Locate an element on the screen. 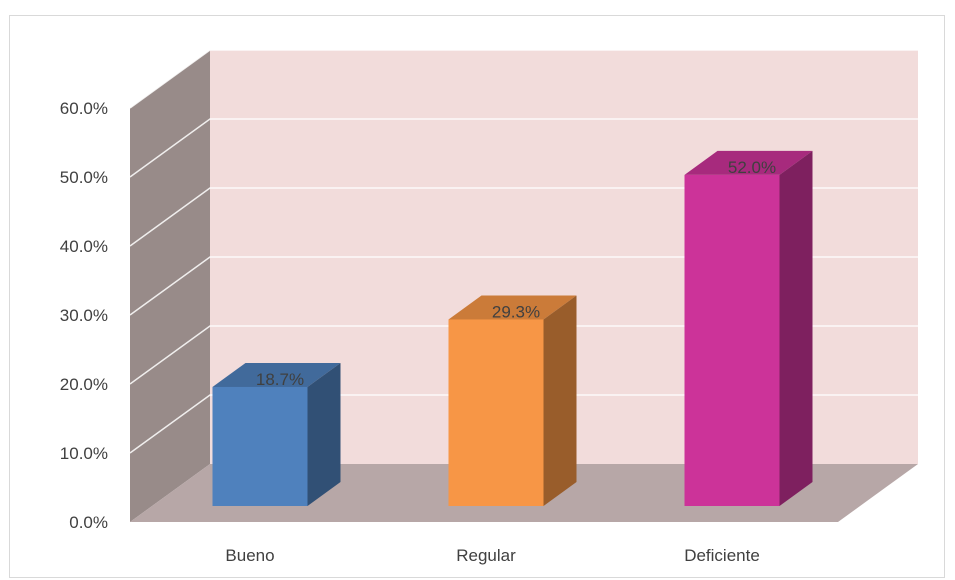 The height and width of the screenshot is (580, 955). category-label: Regular is located at coordinates (486, 555).